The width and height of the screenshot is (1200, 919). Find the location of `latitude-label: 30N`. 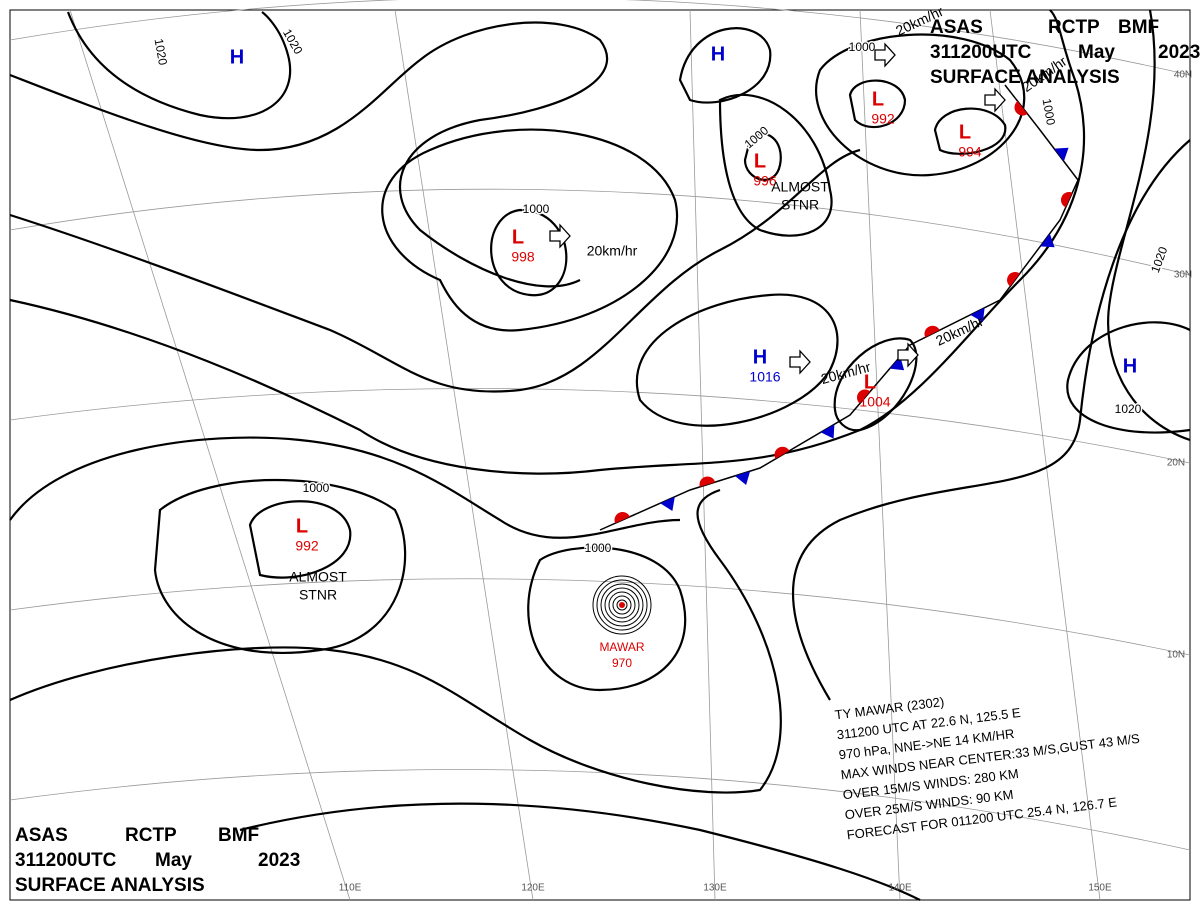

latitude-label: 30N is located at coordinates (1183, 275).